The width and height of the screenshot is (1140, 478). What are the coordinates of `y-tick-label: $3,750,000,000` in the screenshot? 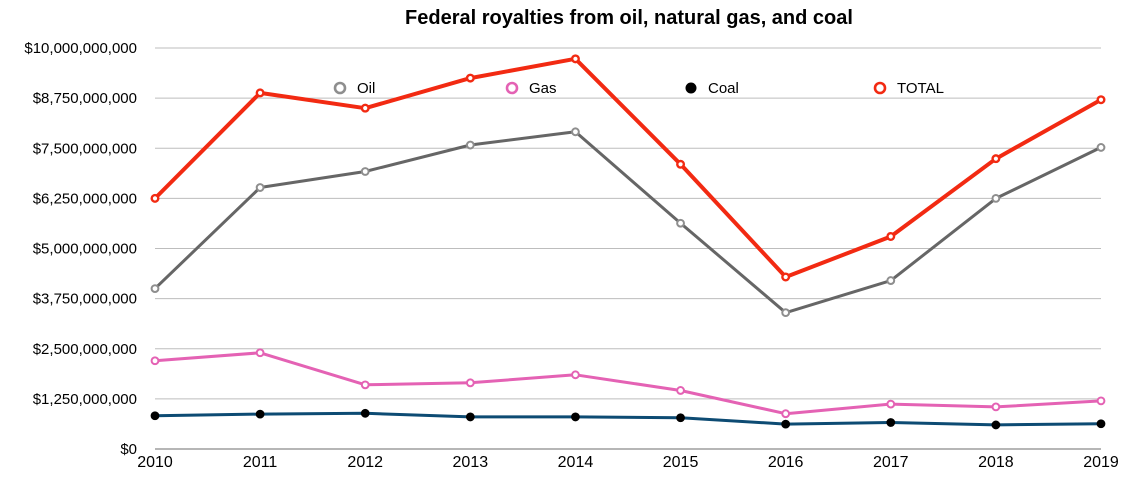 It's located at (85, 299).